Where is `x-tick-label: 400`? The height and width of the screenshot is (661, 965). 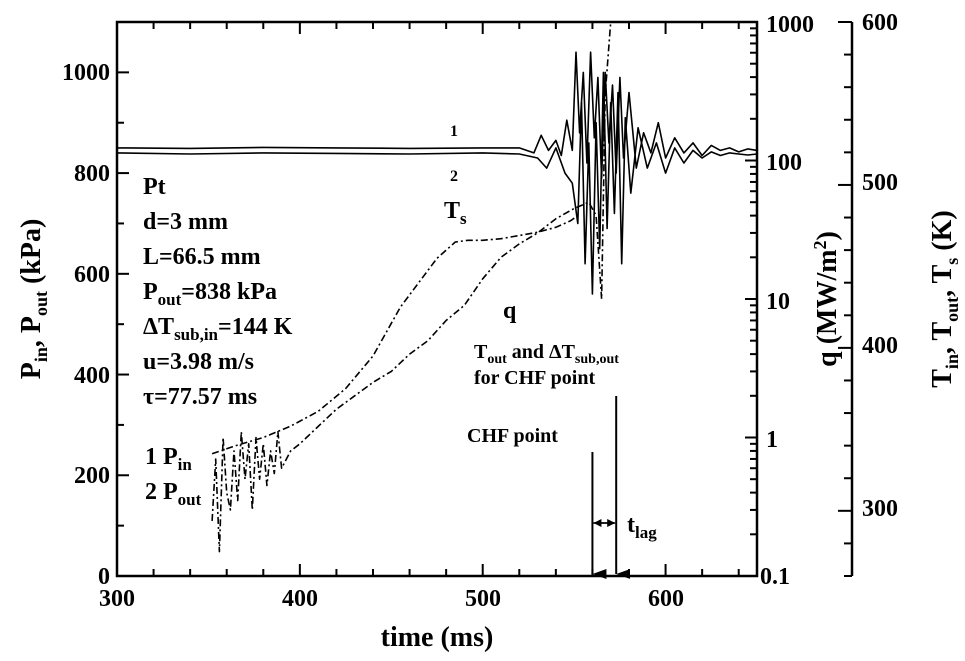 x-tick-label: 400 is located at coordinates (300, 599).